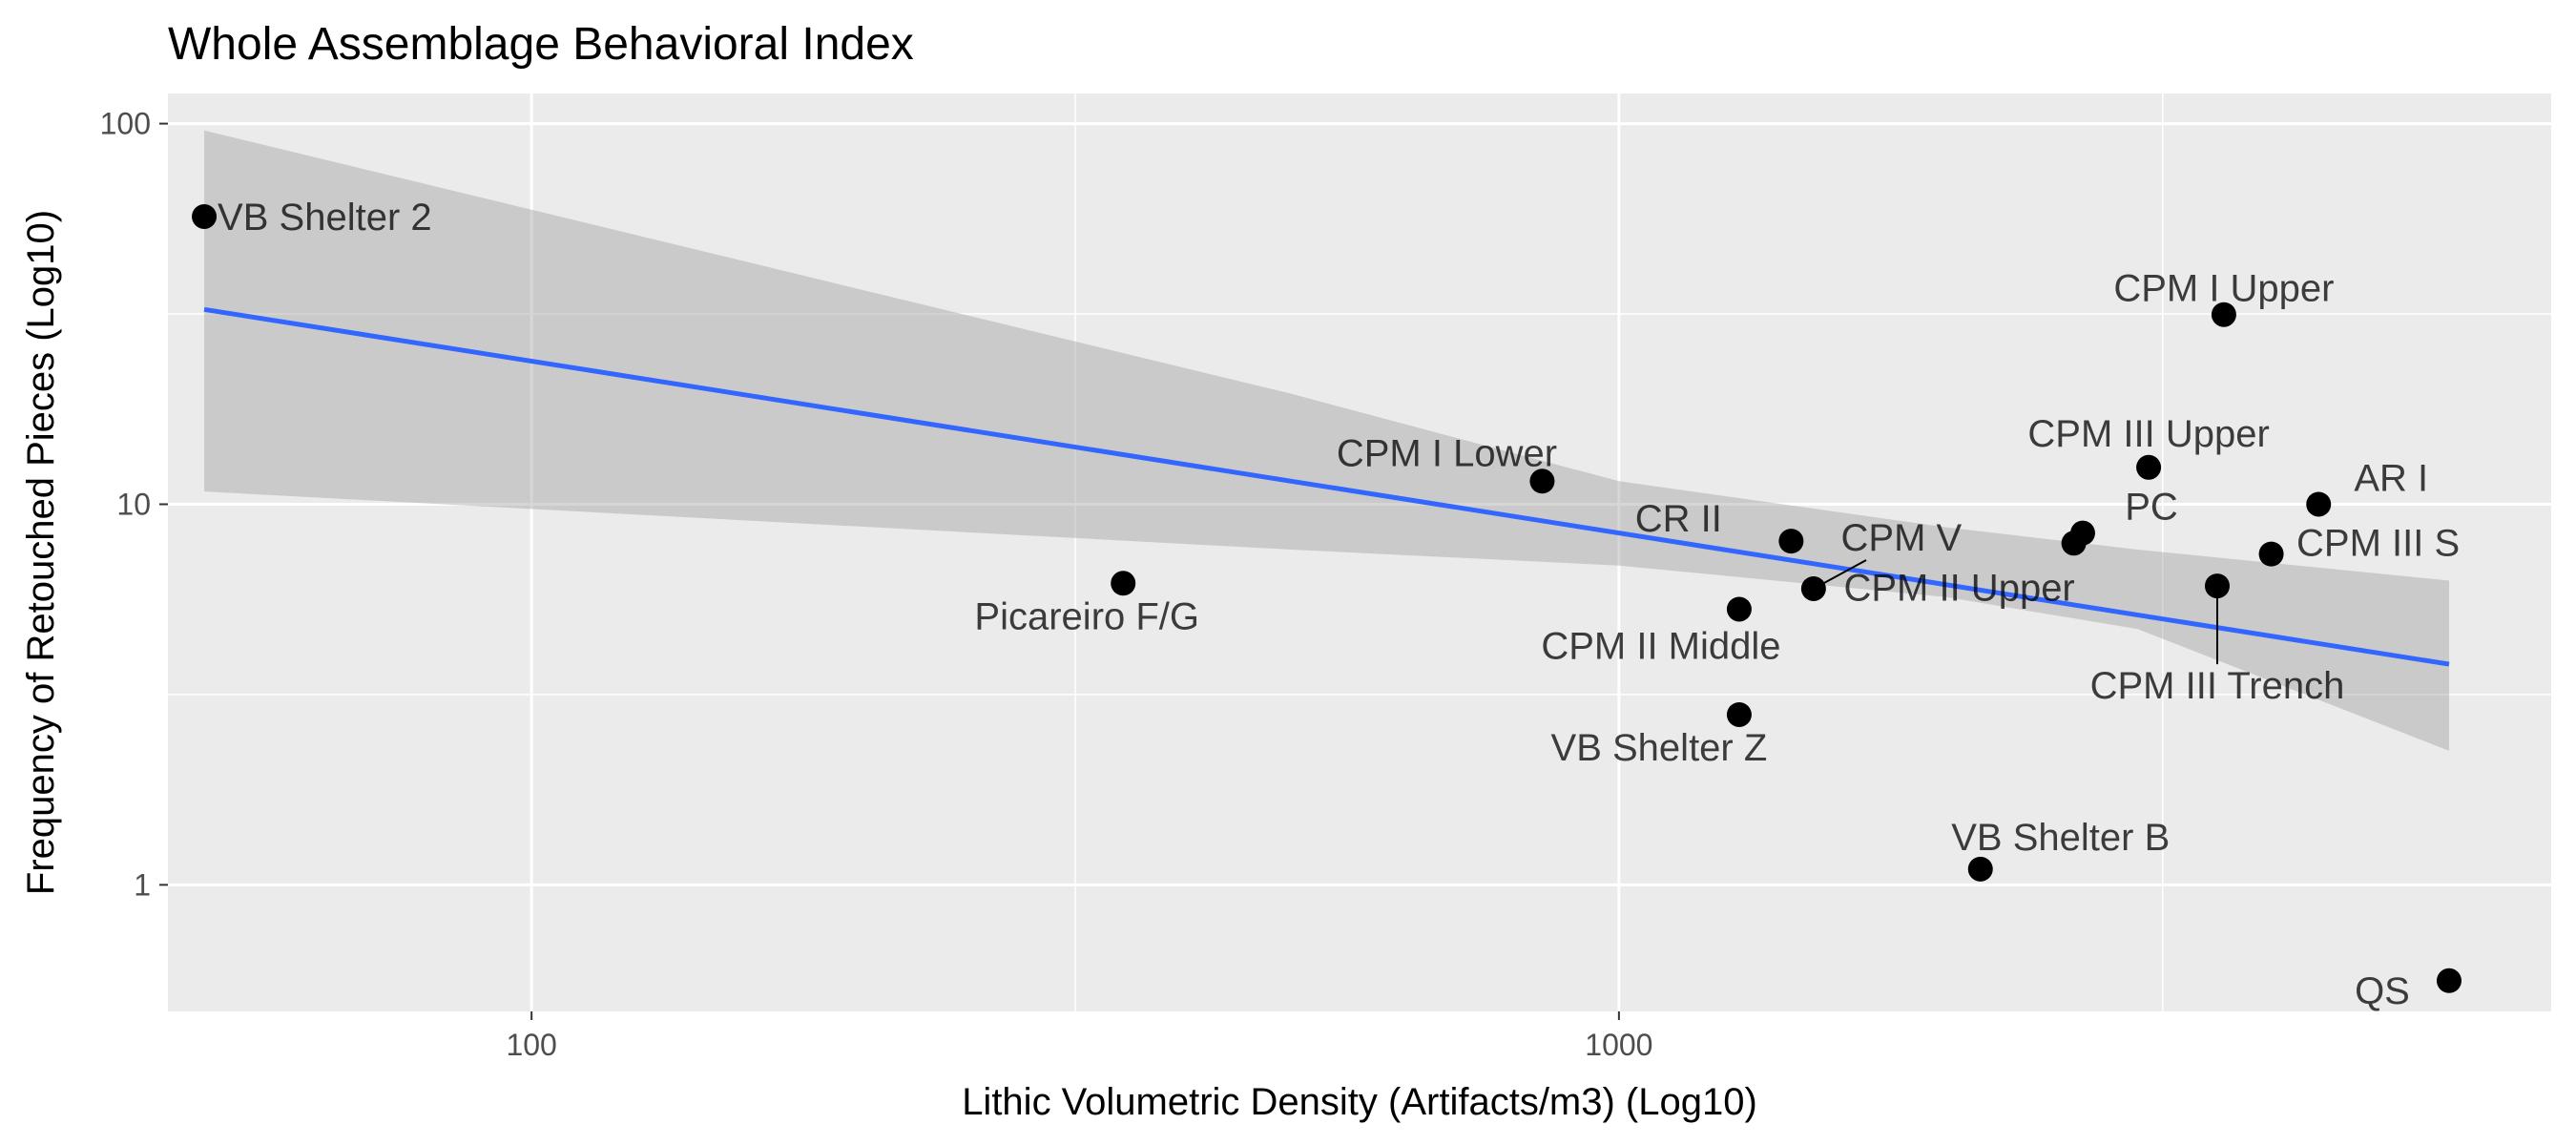 Image resolution: width=2576 pixels, height=1145 pixels. Describe the element at coordinates (541, 45) in the screenshot. I see `chart-title: Whole Assemblage Behavioral Index` at that location.